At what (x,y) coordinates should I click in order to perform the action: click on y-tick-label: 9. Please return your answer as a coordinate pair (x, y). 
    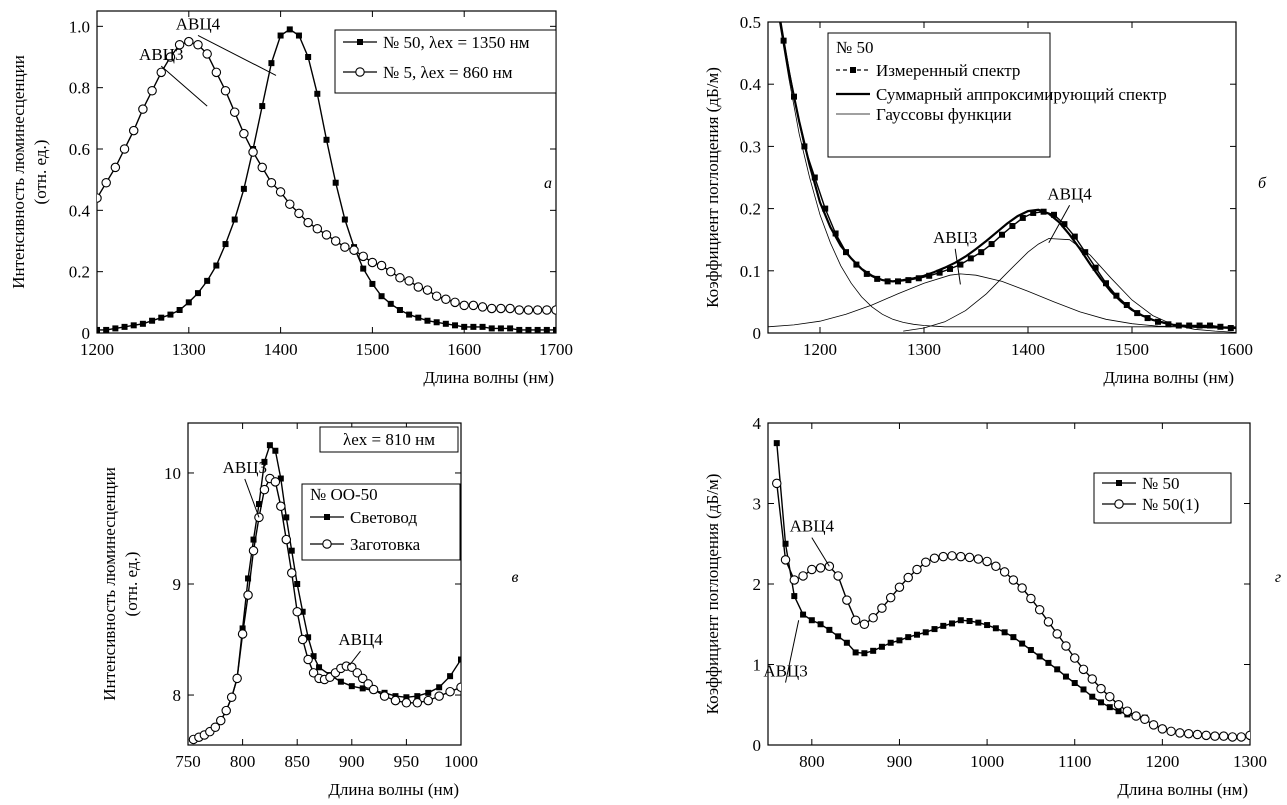
    Looking at the image, I should click on (177, 584).